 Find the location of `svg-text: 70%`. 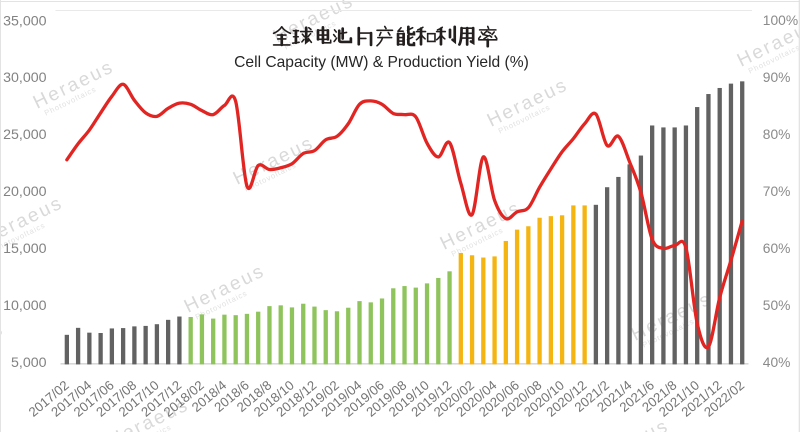

svg-text: 70% is located at coordinates (777, 191).